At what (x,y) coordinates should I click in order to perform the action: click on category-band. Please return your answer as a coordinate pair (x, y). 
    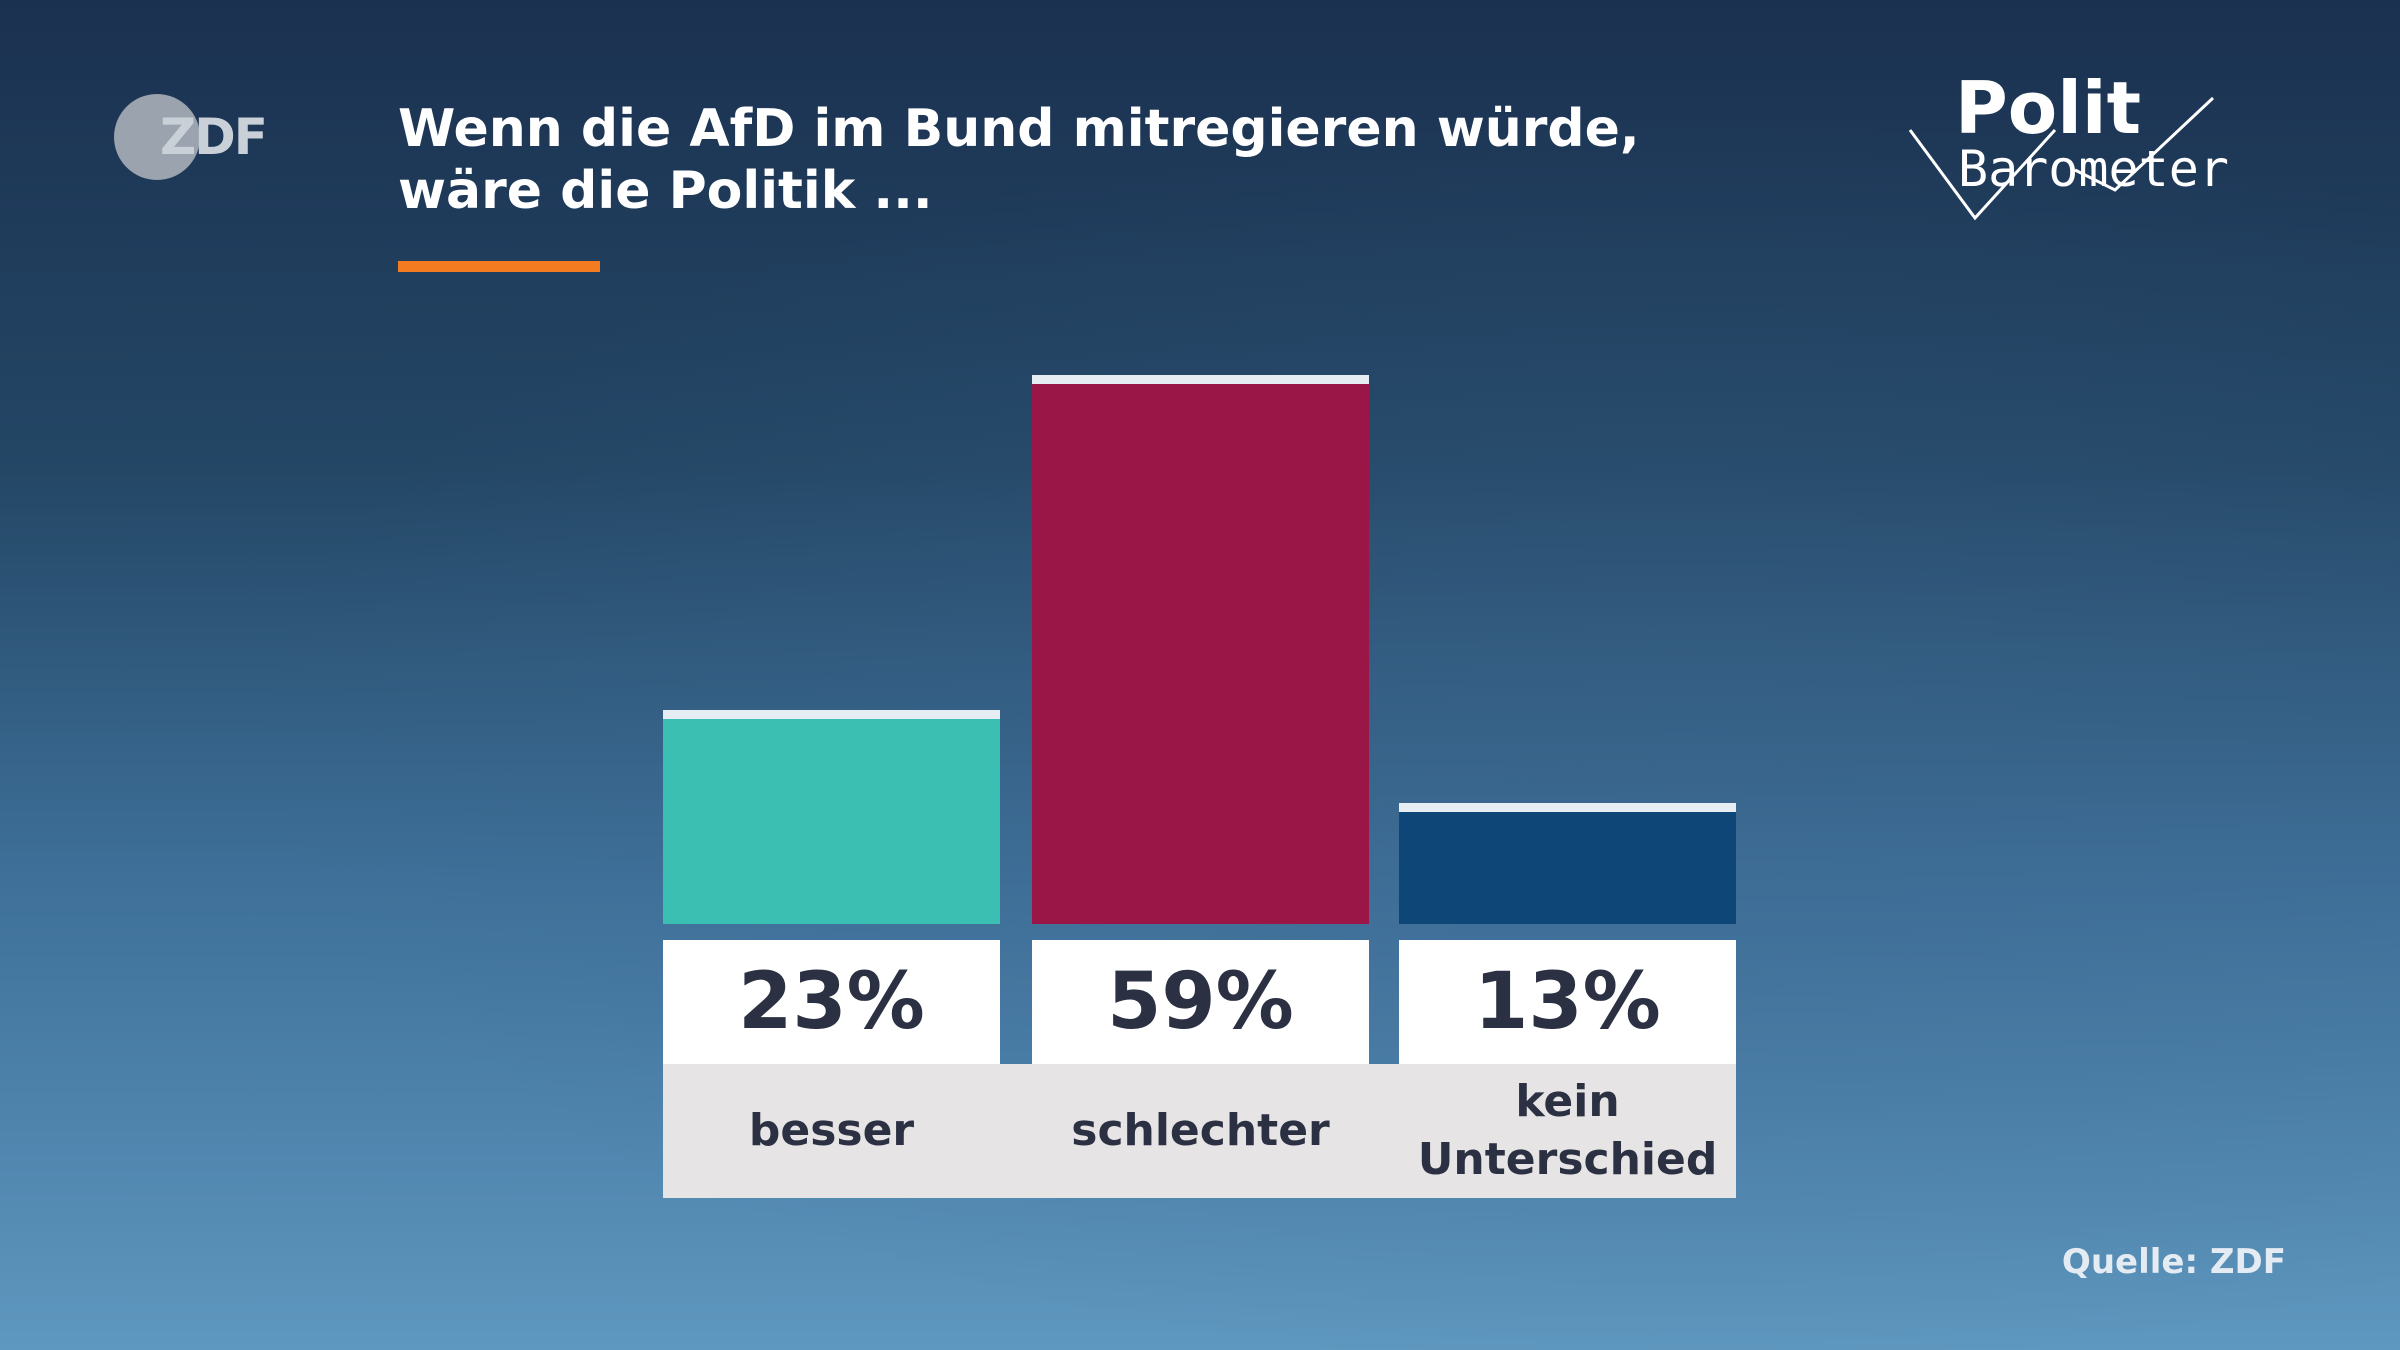
    Looking at the image, I should click on (1199, 1131).